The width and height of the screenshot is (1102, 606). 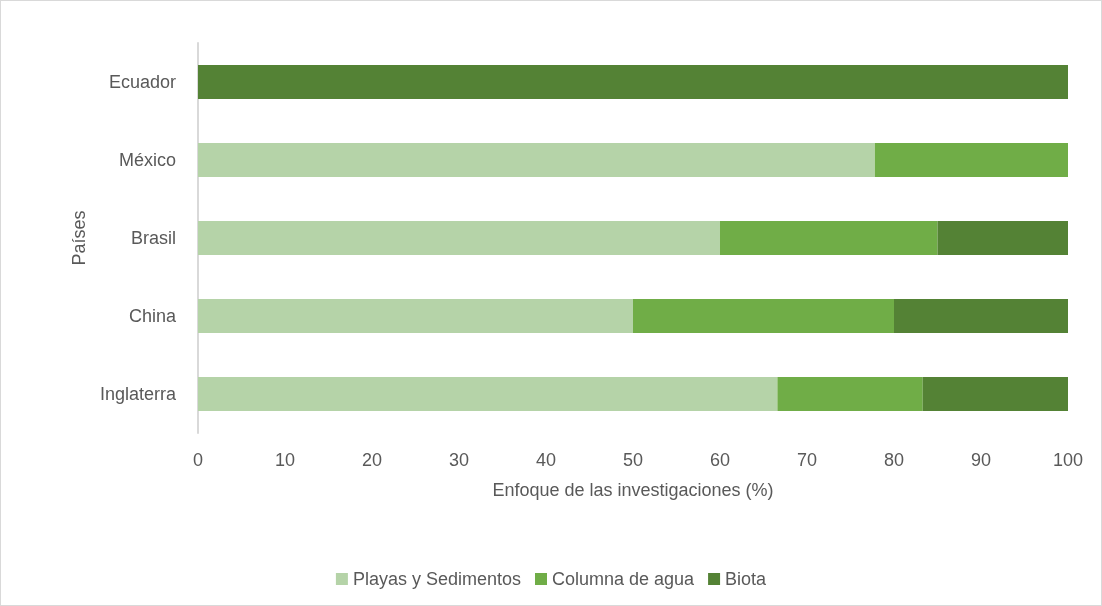 I want to click on legend-label: Biota, so click(x=746, y=579).